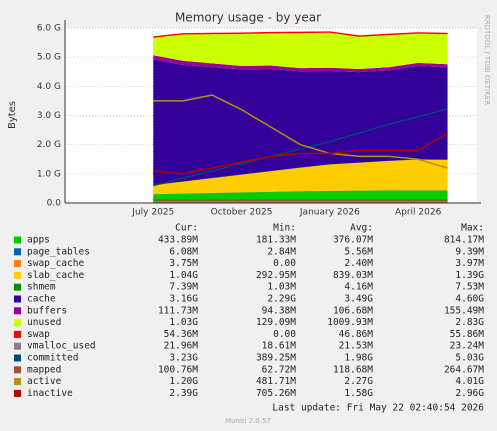 The width and height of the screenshot is (497, 431). Describe the element at coordinates (50, 393) in the screenshot. I see `legend-label: inactive` at that location.